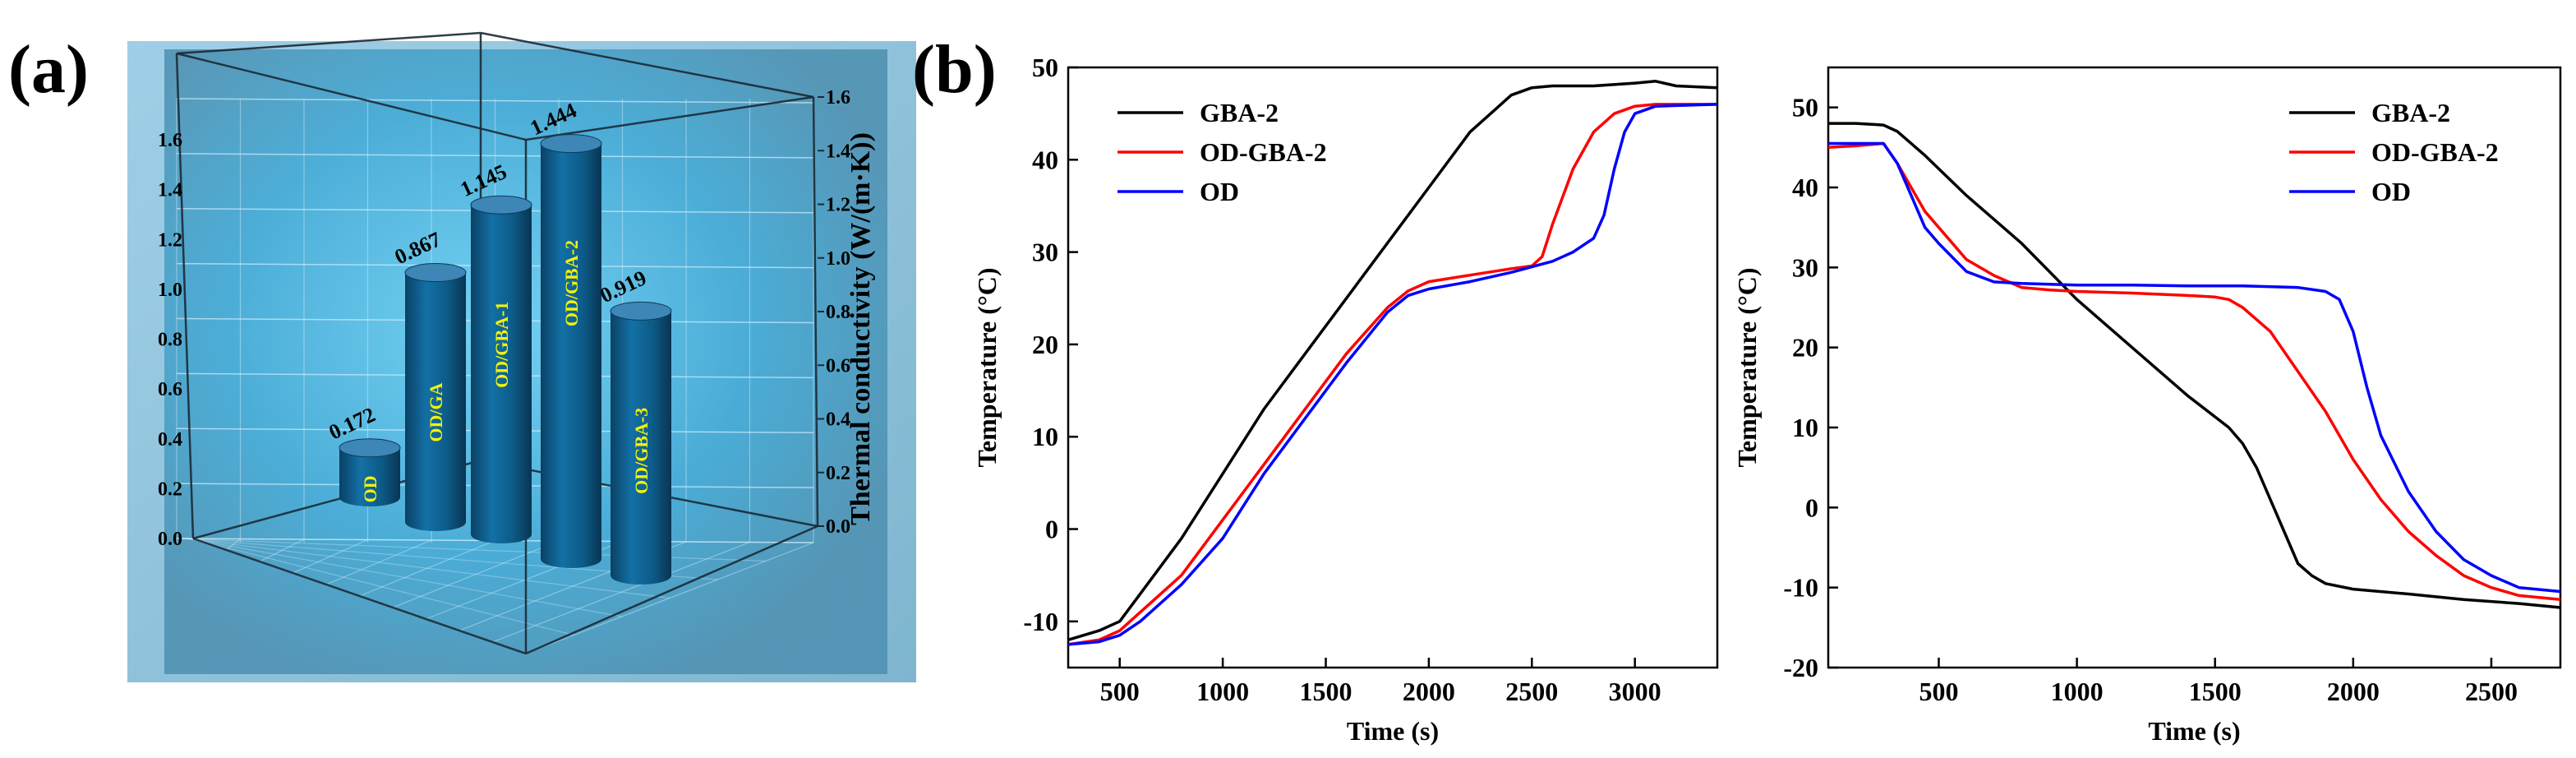 The width and height of the screenshot is (2576, 758). I want to click on bar-3: OD/GBA-21.444, so click(564, 333).